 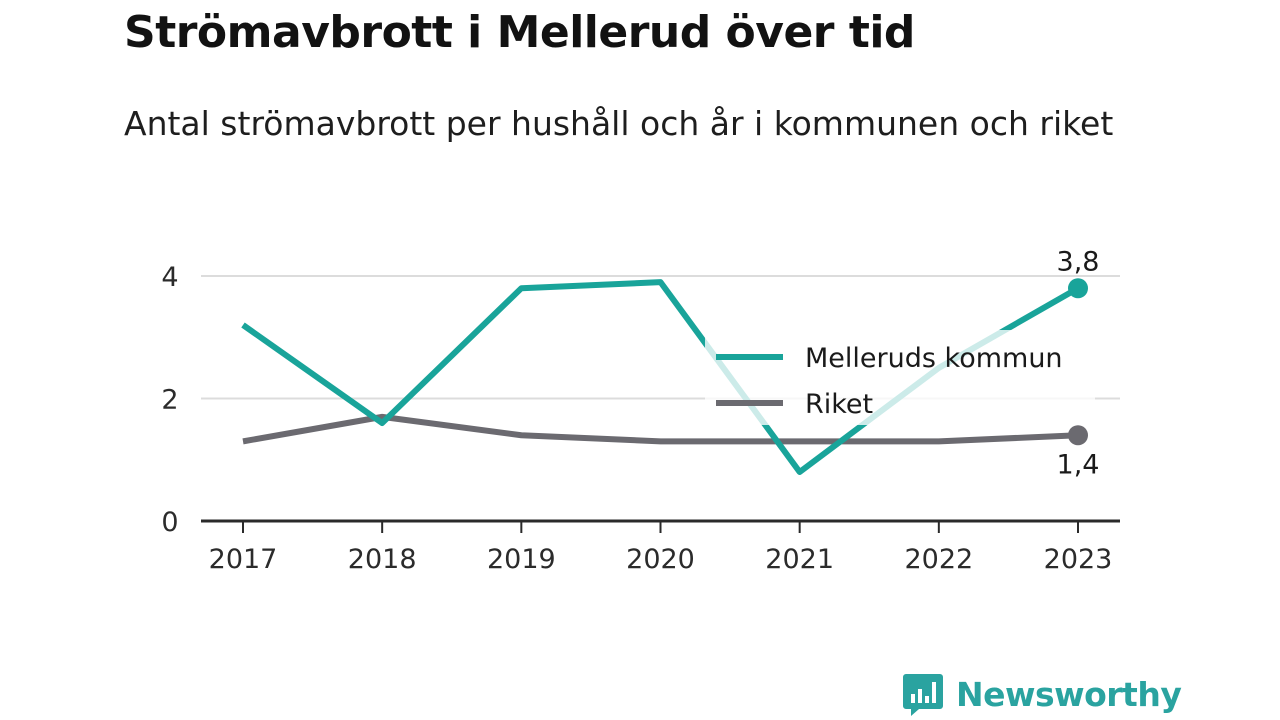 What do you see at coordinates (169, 522) in the screenshot?
I see `y-tick-label-0: 0` at bounding box center [169, 522].